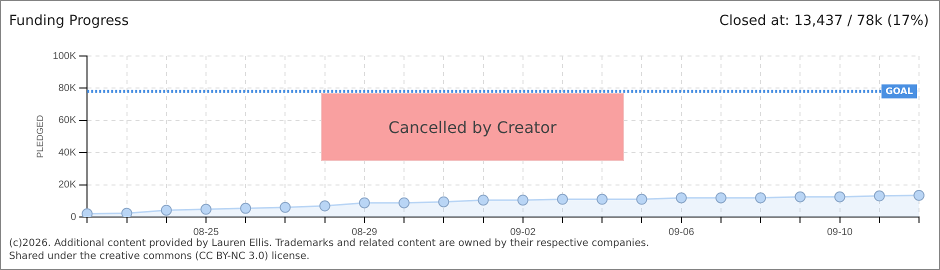 The width and height of the screenshot is (940, 270). What do you see at coordinates (73, 217) in the screenshot?
I see `y-tick-label: 0` at bounding box center [73, 217].